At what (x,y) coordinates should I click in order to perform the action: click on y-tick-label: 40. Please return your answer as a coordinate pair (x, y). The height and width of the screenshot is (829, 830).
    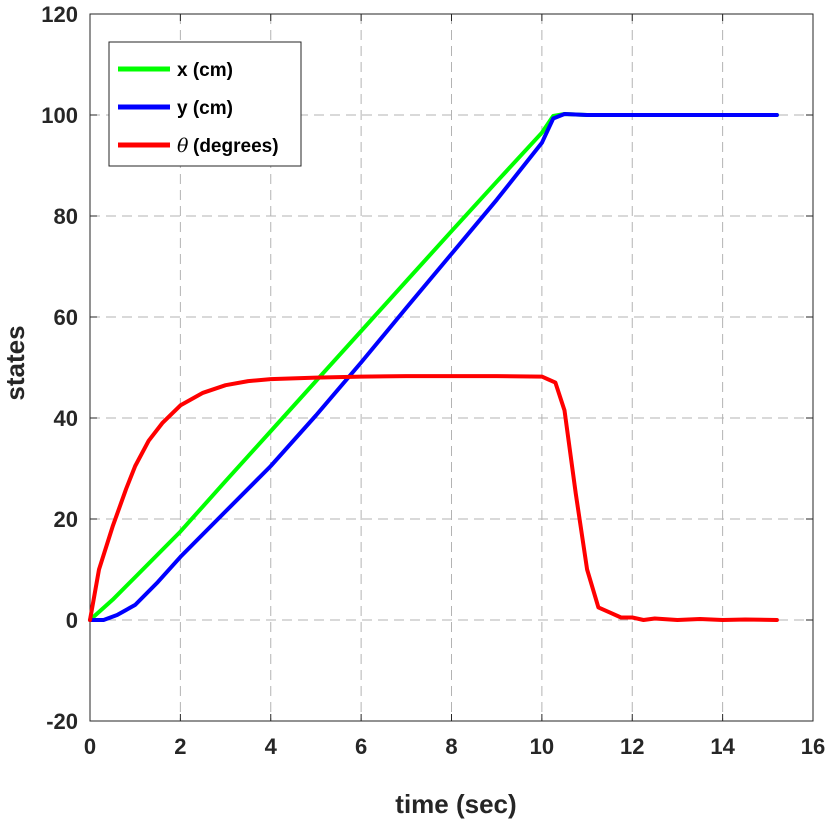
    Looking at the image, I should click on (66, 418).